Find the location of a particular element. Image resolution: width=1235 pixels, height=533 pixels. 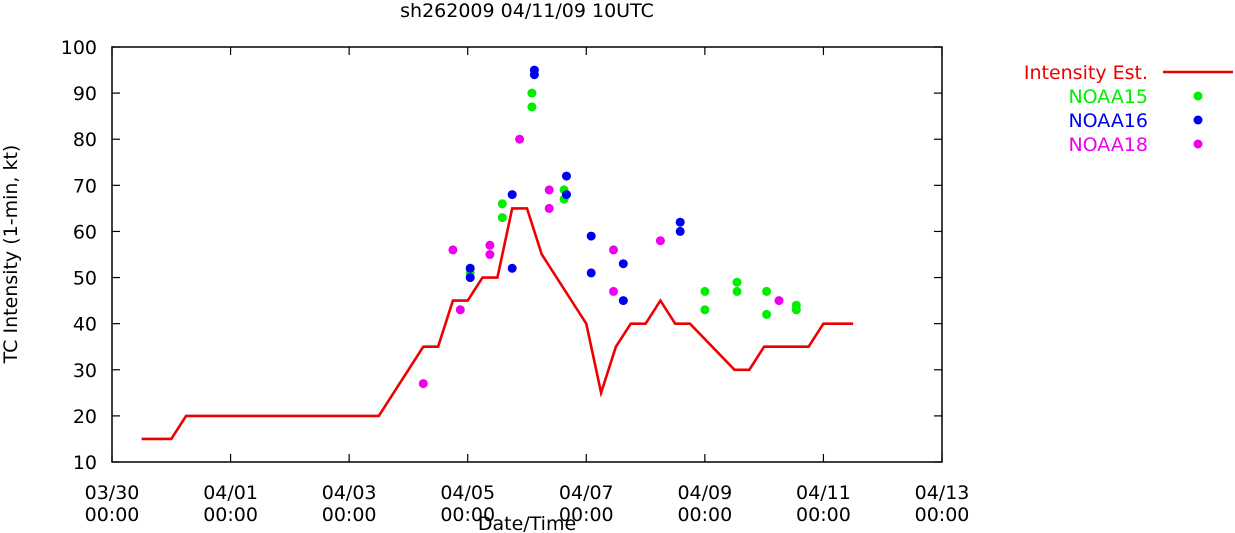

legend-label-noaa18: NOAA18 is located at coordinates (1108, 145).